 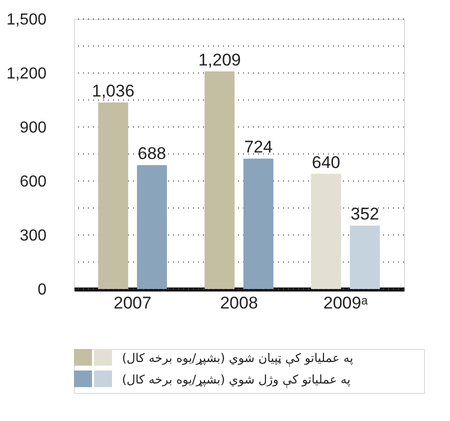 What do you see at coordinates (238, 358) in the screenshot?
I see `legend-label: په عملیاتو کې ټپیان شوي (بشپړ/یوه برخه کال)` at bounding box center [238, 358].